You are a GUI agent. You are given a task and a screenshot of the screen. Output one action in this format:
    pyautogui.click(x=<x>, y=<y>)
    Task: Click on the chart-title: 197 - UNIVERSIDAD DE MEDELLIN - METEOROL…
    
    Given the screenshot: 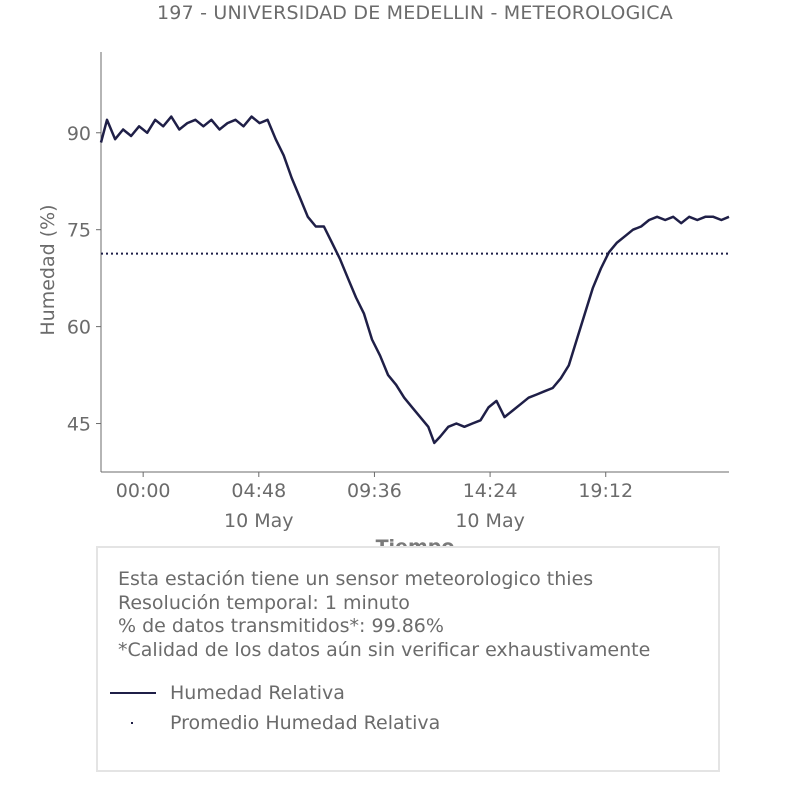 What is the action you would take?
    pyautogui.click(x=415, y=13)
    